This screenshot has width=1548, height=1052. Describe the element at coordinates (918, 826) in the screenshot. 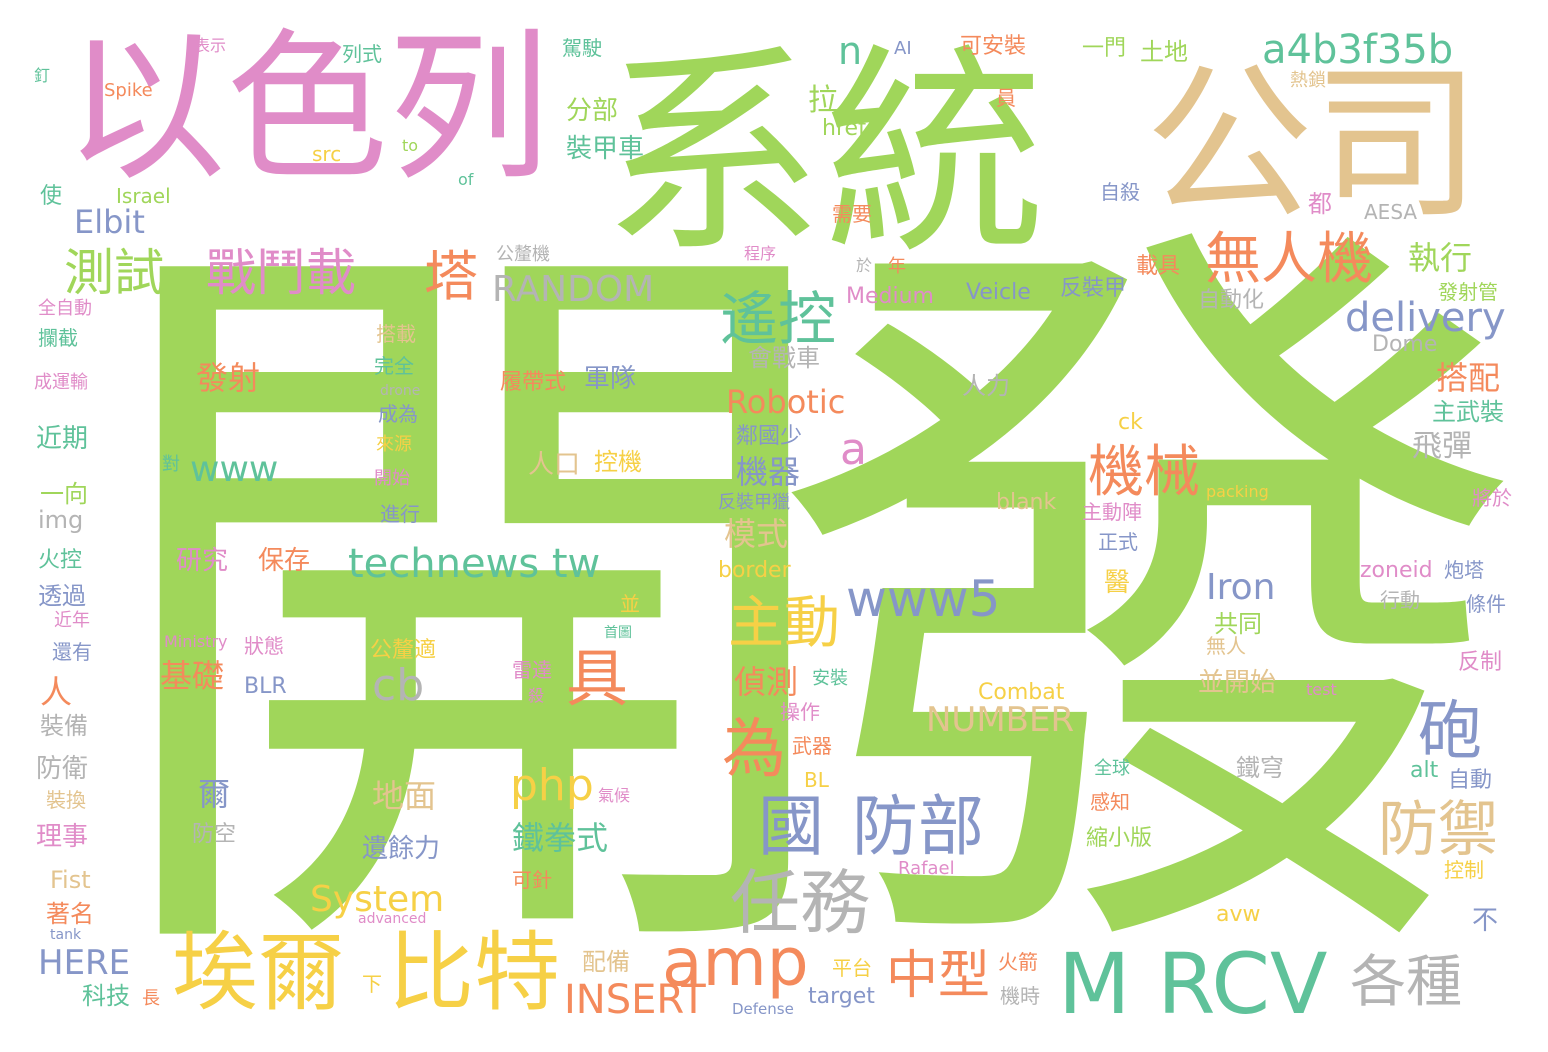

I see `word-fangbu: 防部` at that location.